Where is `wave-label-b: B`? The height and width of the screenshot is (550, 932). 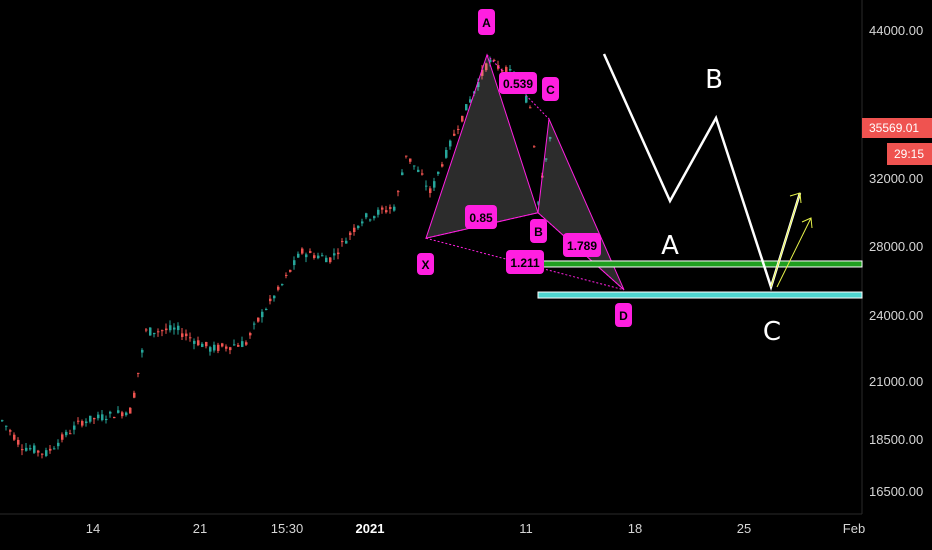
wave-label-b: B is located at coordinates (714, 80).